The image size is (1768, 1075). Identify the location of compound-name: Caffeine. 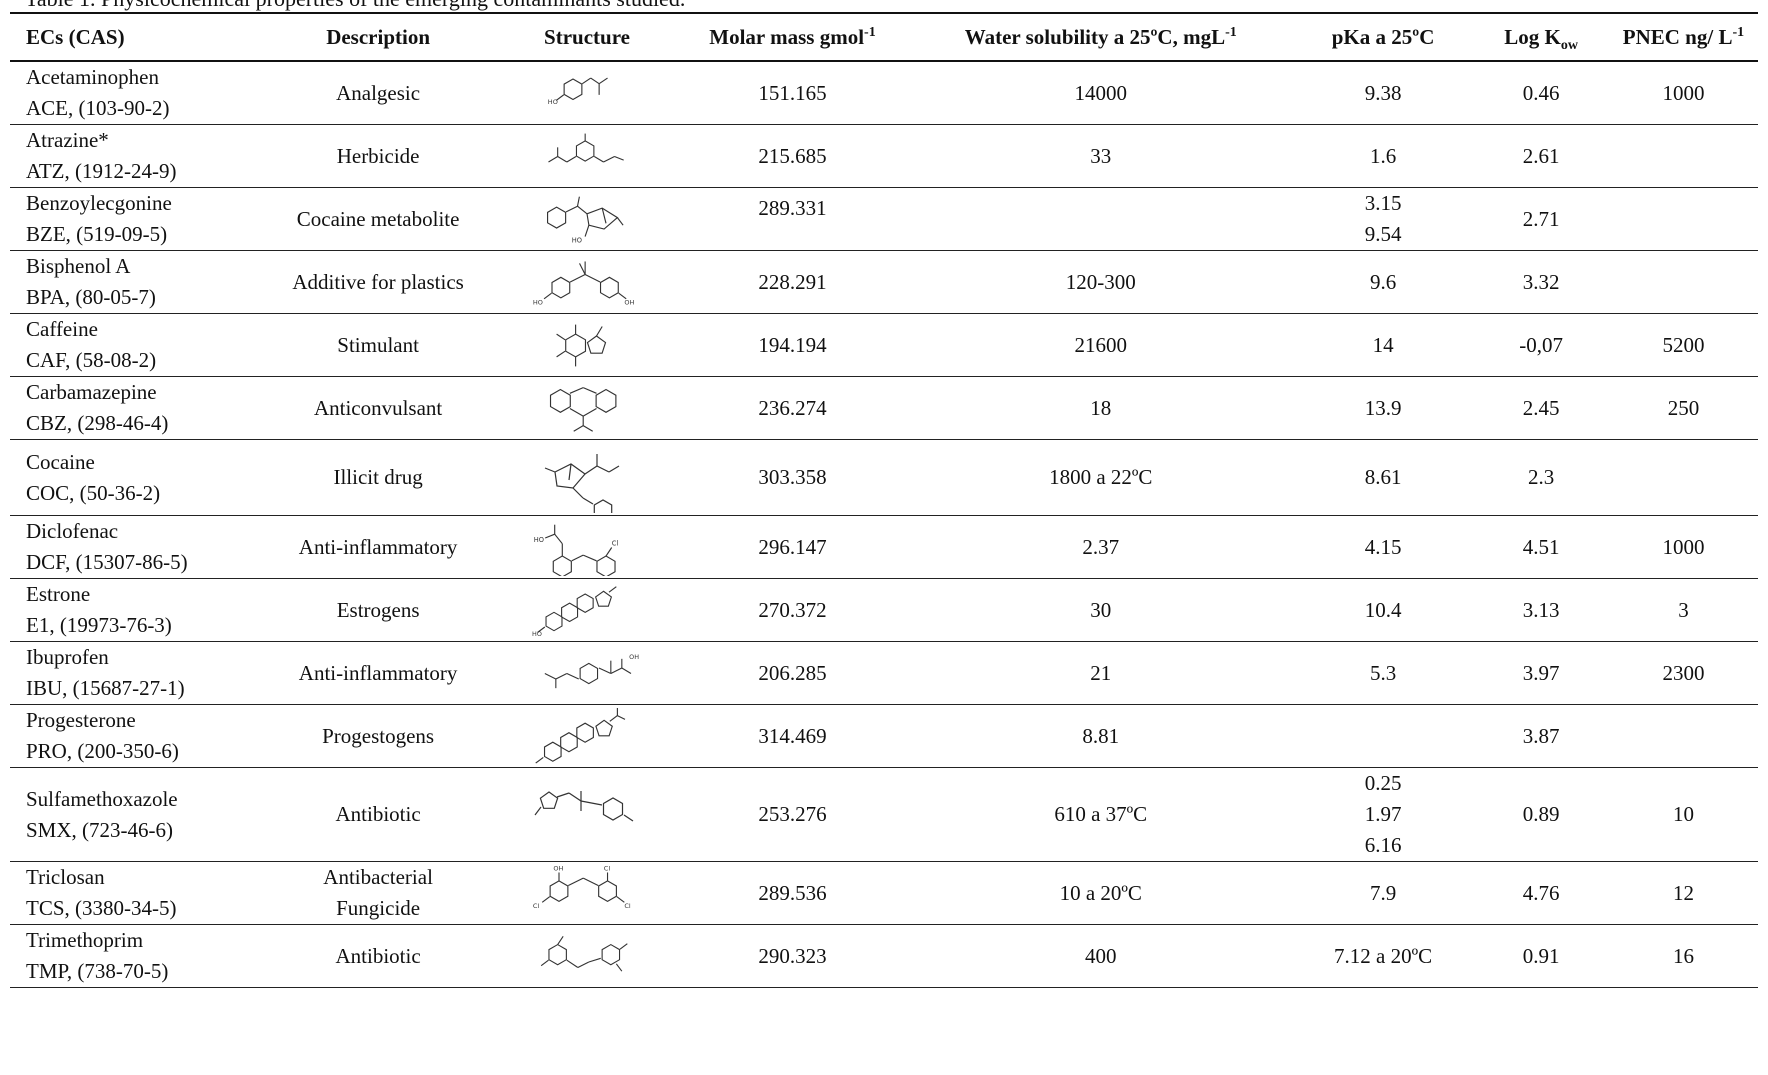
(62, 329).